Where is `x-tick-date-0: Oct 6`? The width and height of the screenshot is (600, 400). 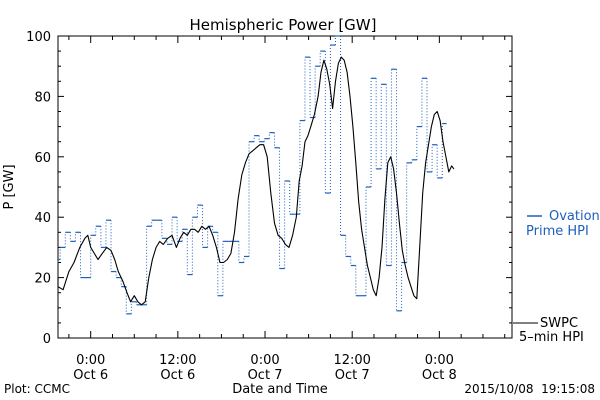
x-tick-date-0: Oct 6 is located at coordinates (90, 375).